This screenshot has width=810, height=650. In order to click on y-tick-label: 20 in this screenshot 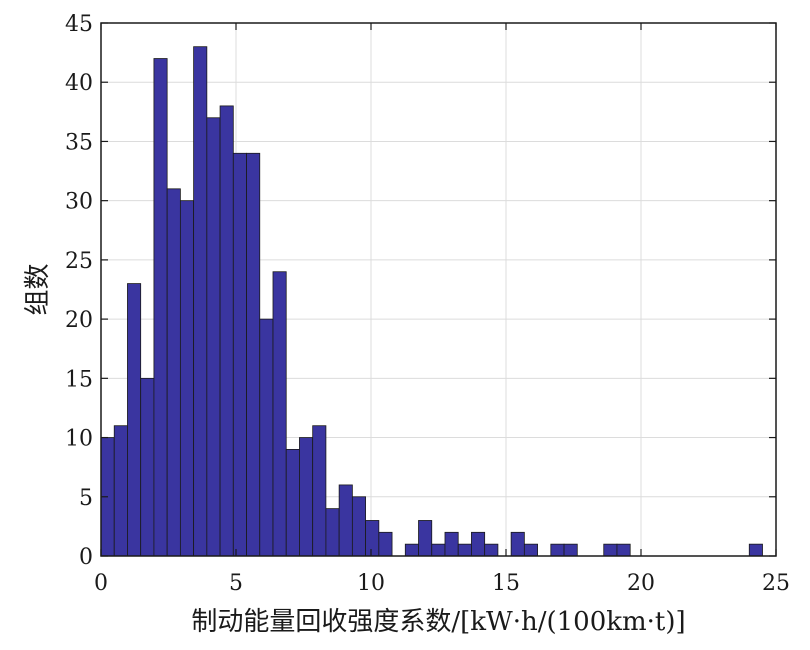, I will do `click(79, 320)`.